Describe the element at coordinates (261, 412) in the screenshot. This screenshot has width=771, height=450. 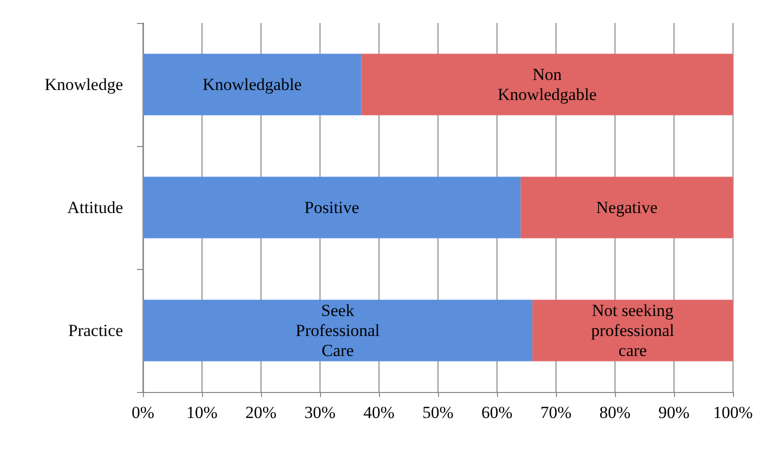
I see `x-tick-label: 20%` at that location.